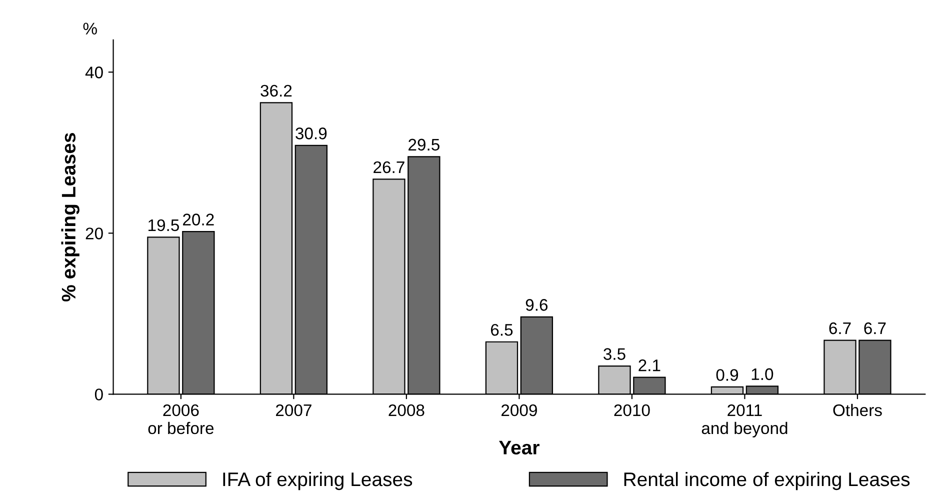 The width and height of the screenshot is (944, 499). Describe the element at coordinates (198, 220) in the screenshot. I see `data-label: 20.2` at that location.